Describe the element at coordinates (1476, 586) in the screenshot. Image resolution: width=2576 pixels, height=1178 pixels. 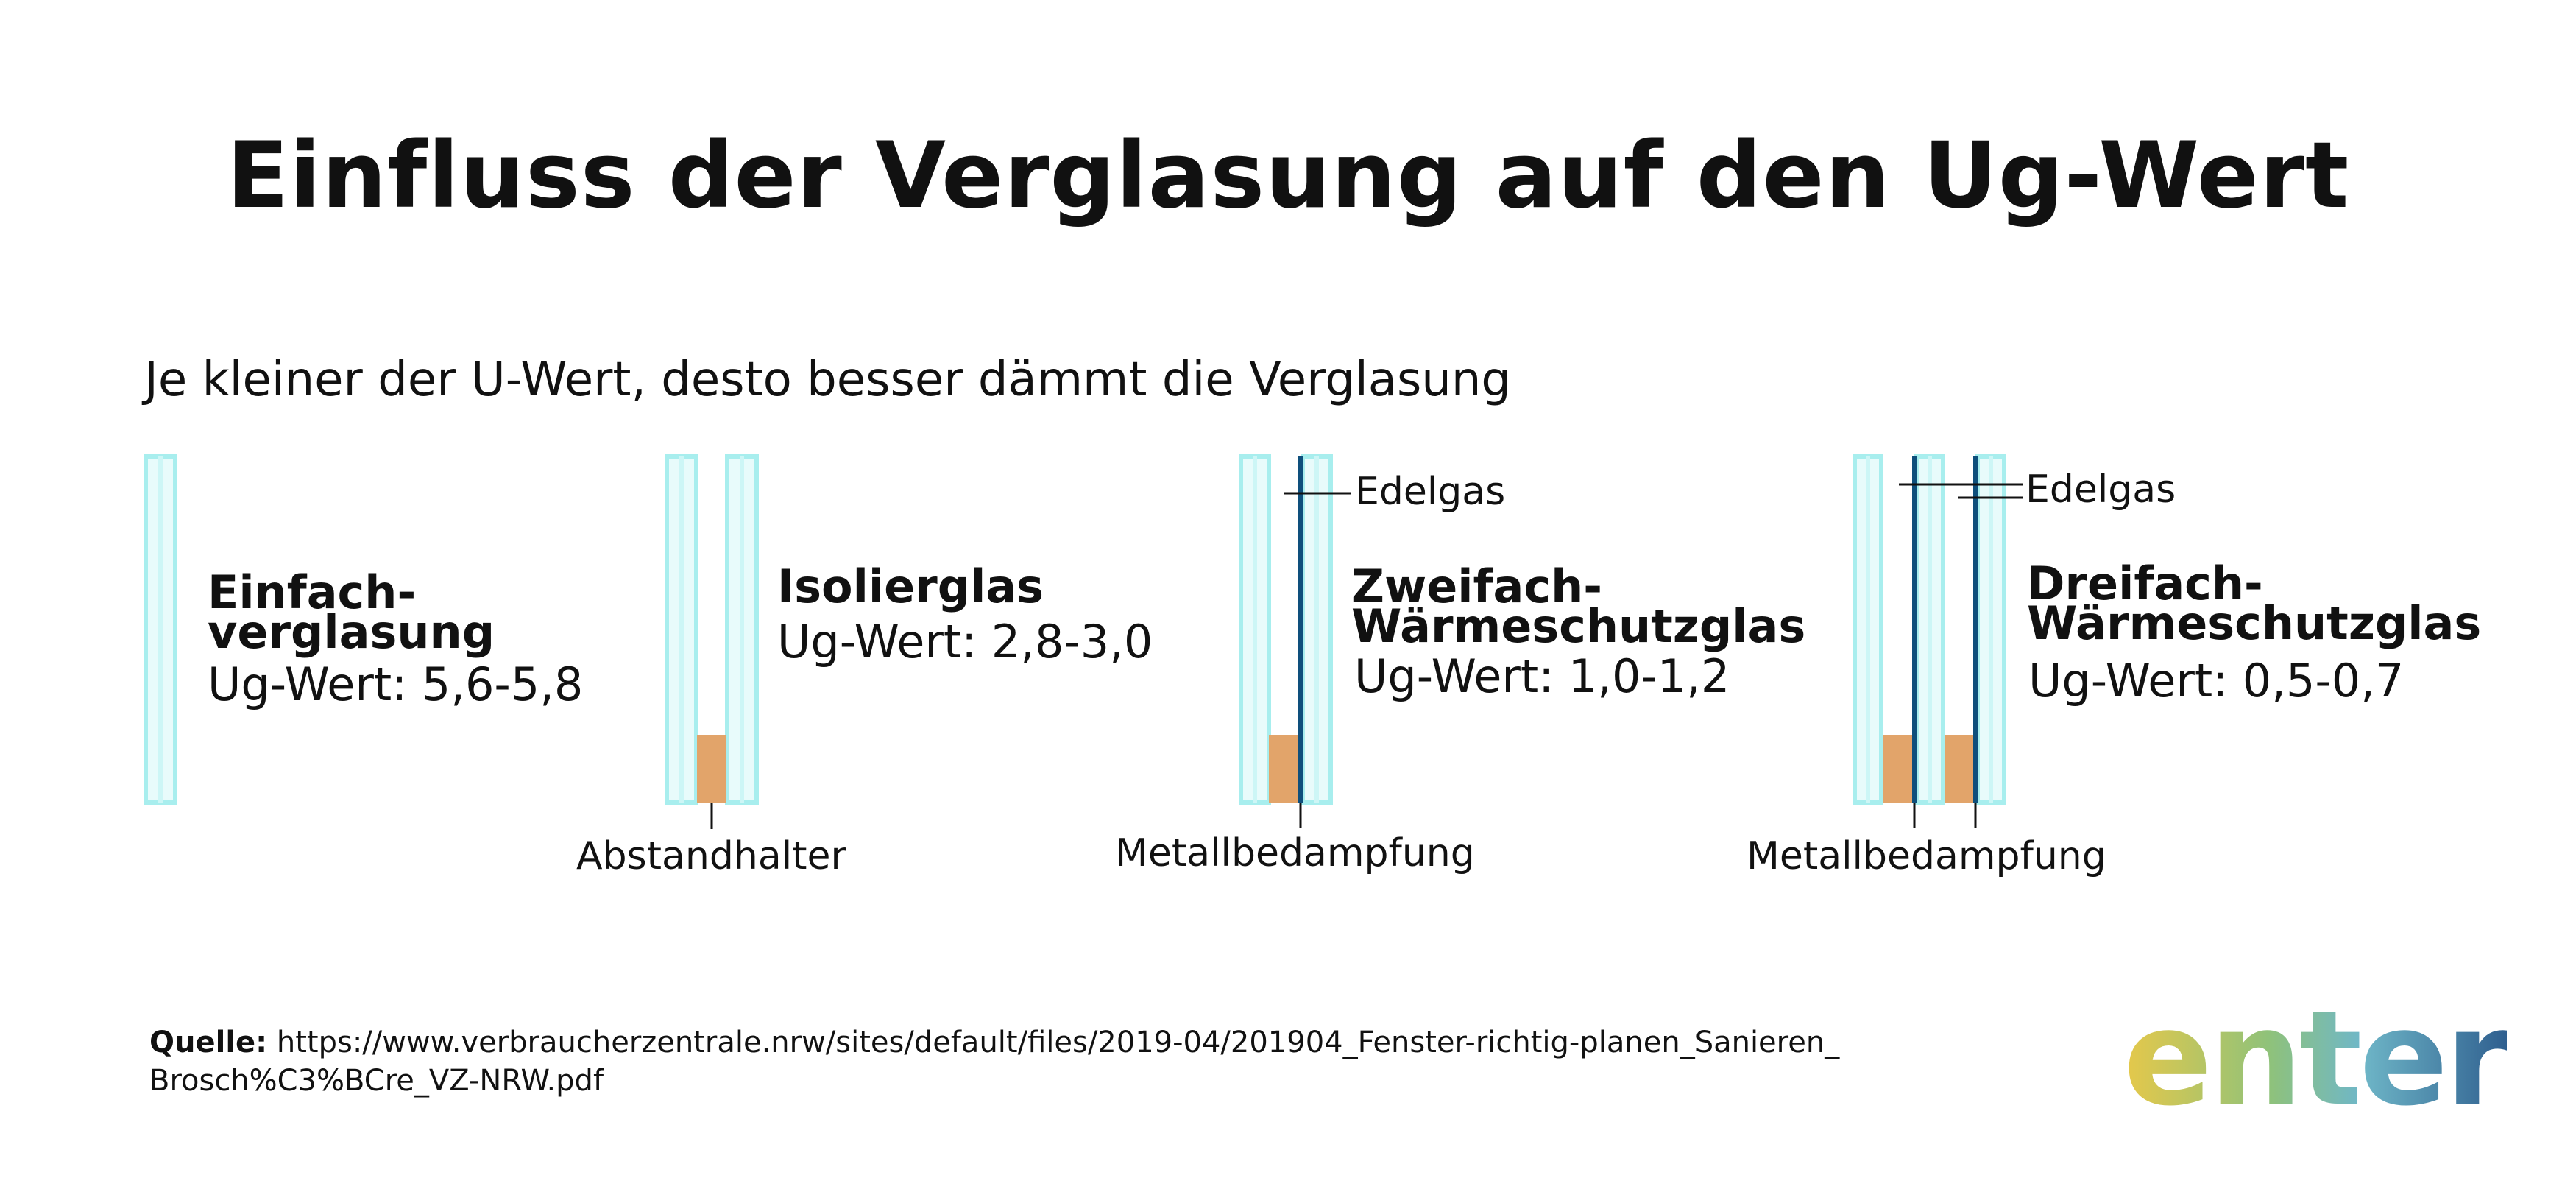
I see `item-3-name-line1: Zweifach-` at that location.